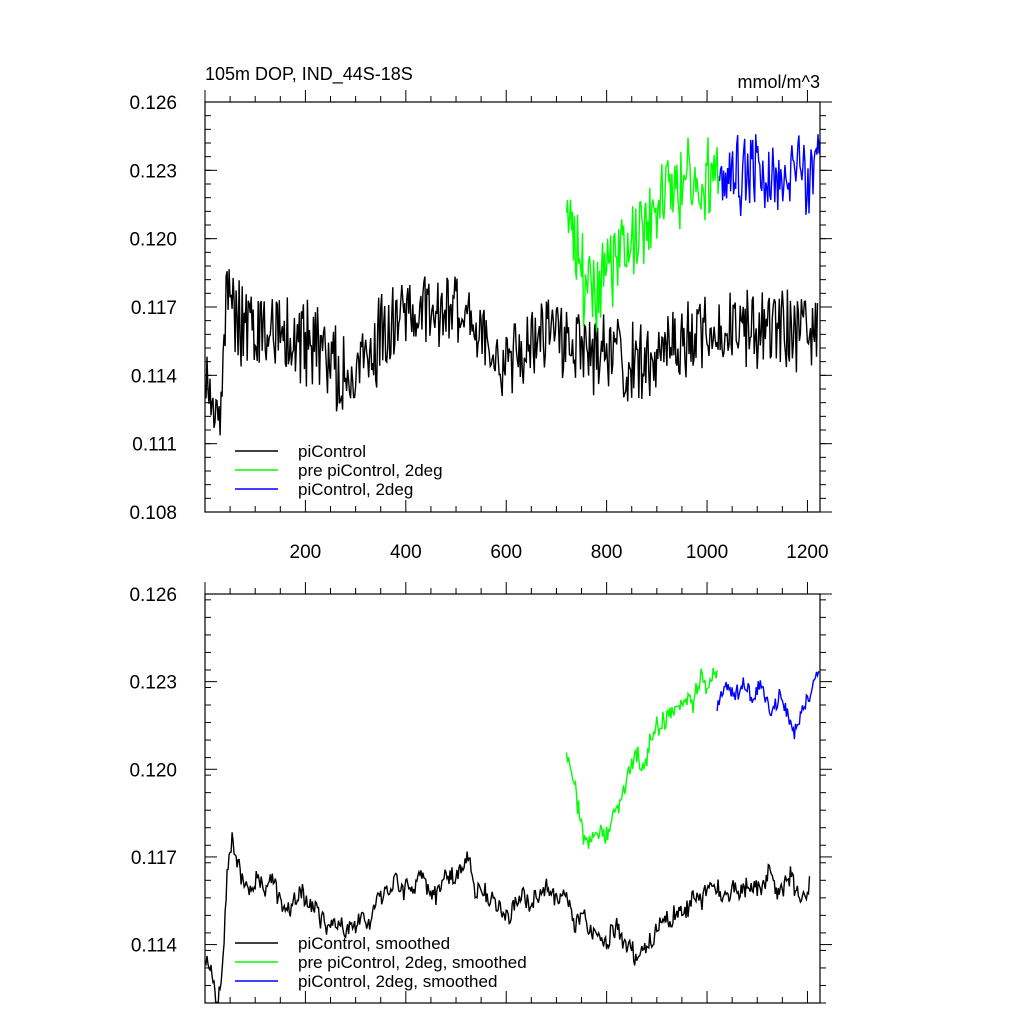 This screenshot has width=1024, height=1024. I want to click on y-tick-label: 0.108, so click(153, 513).